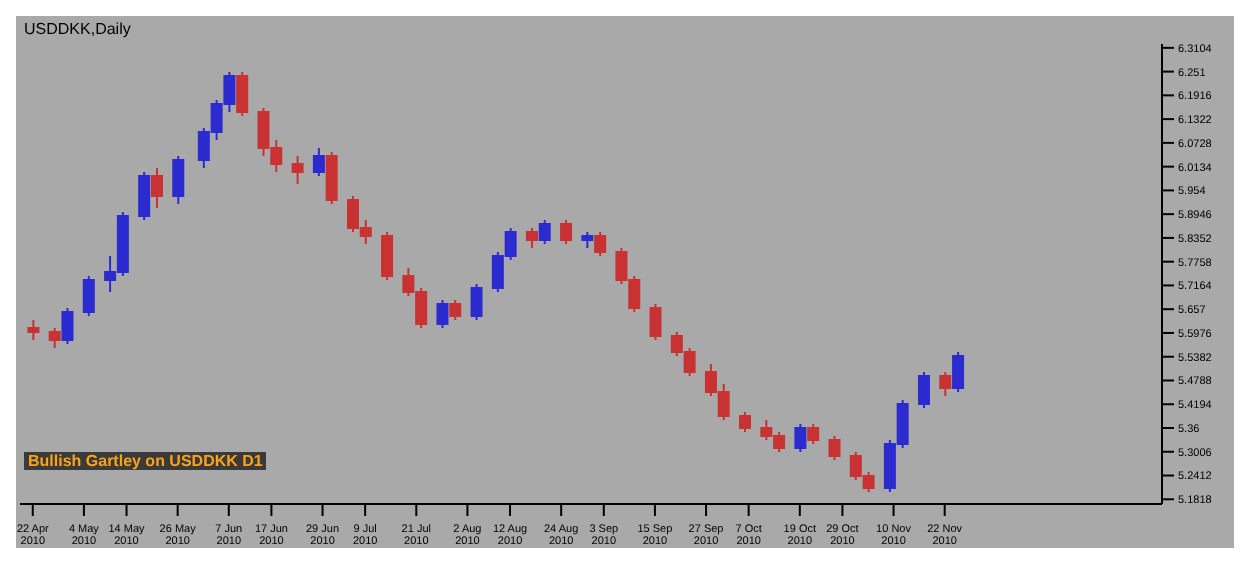 The image size is (1250, 564). What do you see at coordinates (77, 29) in the screenshot?
I see `chart-title: USDDKK,Daily` at bounding box center [77, 29].